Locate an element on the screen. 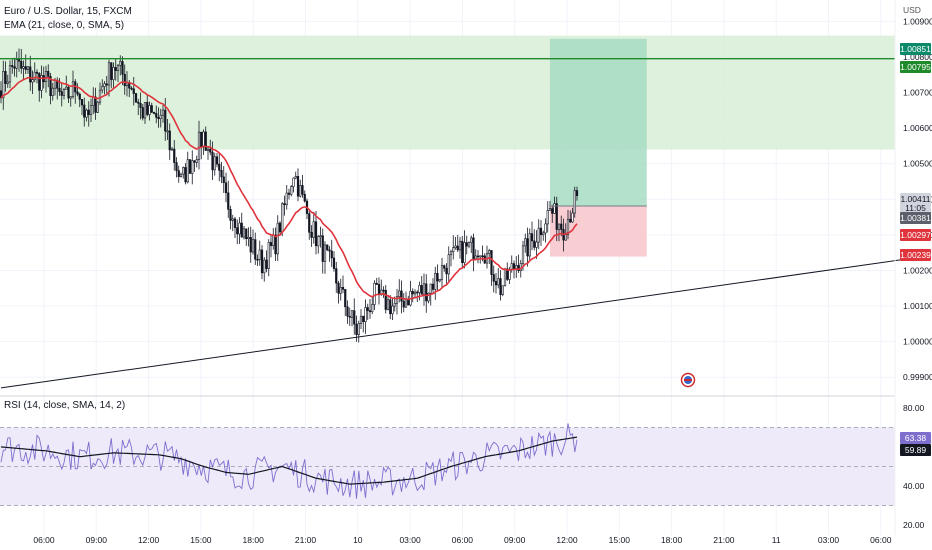 This screenshot has width=932, height=550. flag-icon is located at coordinates (688, 380).